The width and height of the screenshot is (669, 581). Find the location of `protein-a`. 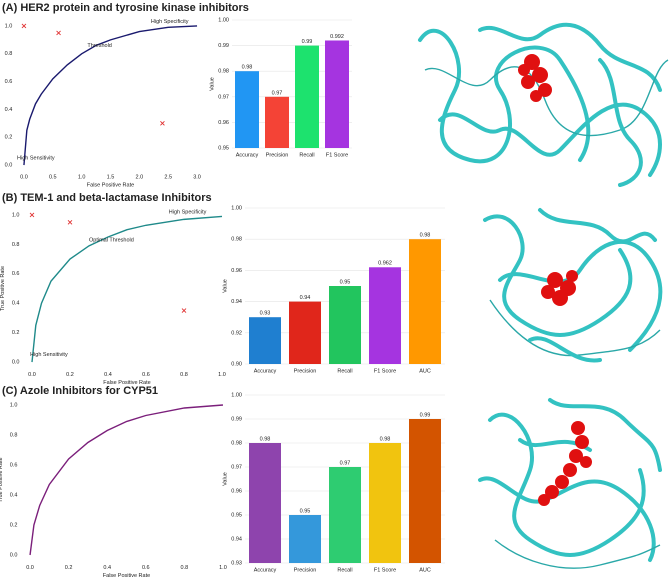

protein-a is located at coordinates (543, 104).